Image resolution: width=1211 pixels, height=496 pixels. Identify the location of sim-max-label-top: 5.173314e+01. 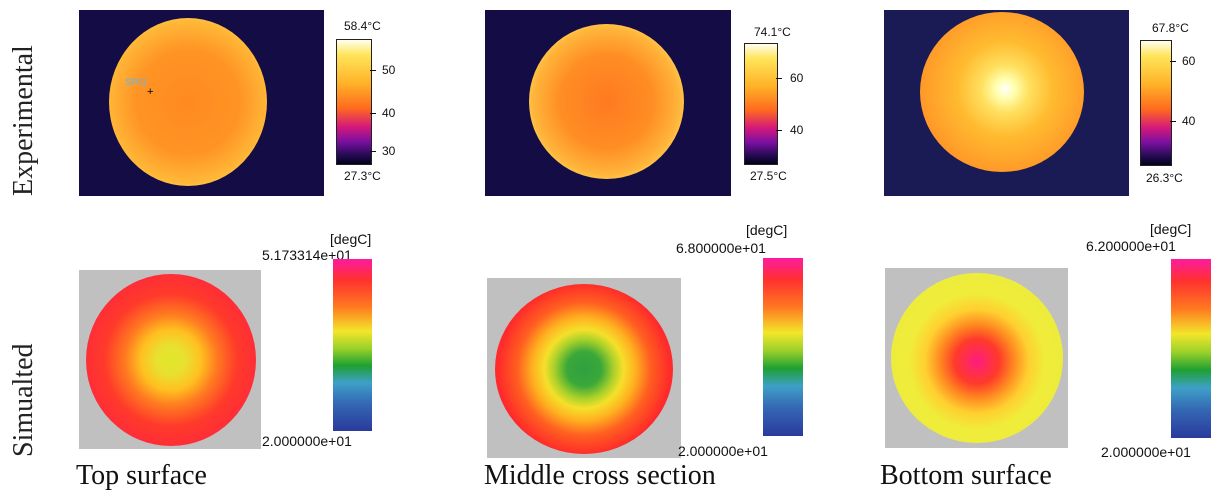
(307, 255).